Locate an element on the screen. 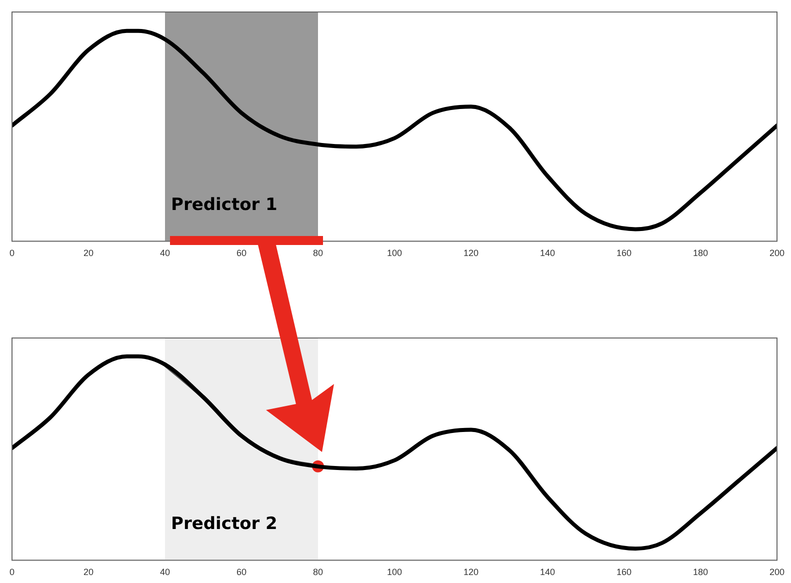 Image resolution: width=791 pixels, height=583 pixels. band-label: Predictor 2 is located at coordinates (224, 524).